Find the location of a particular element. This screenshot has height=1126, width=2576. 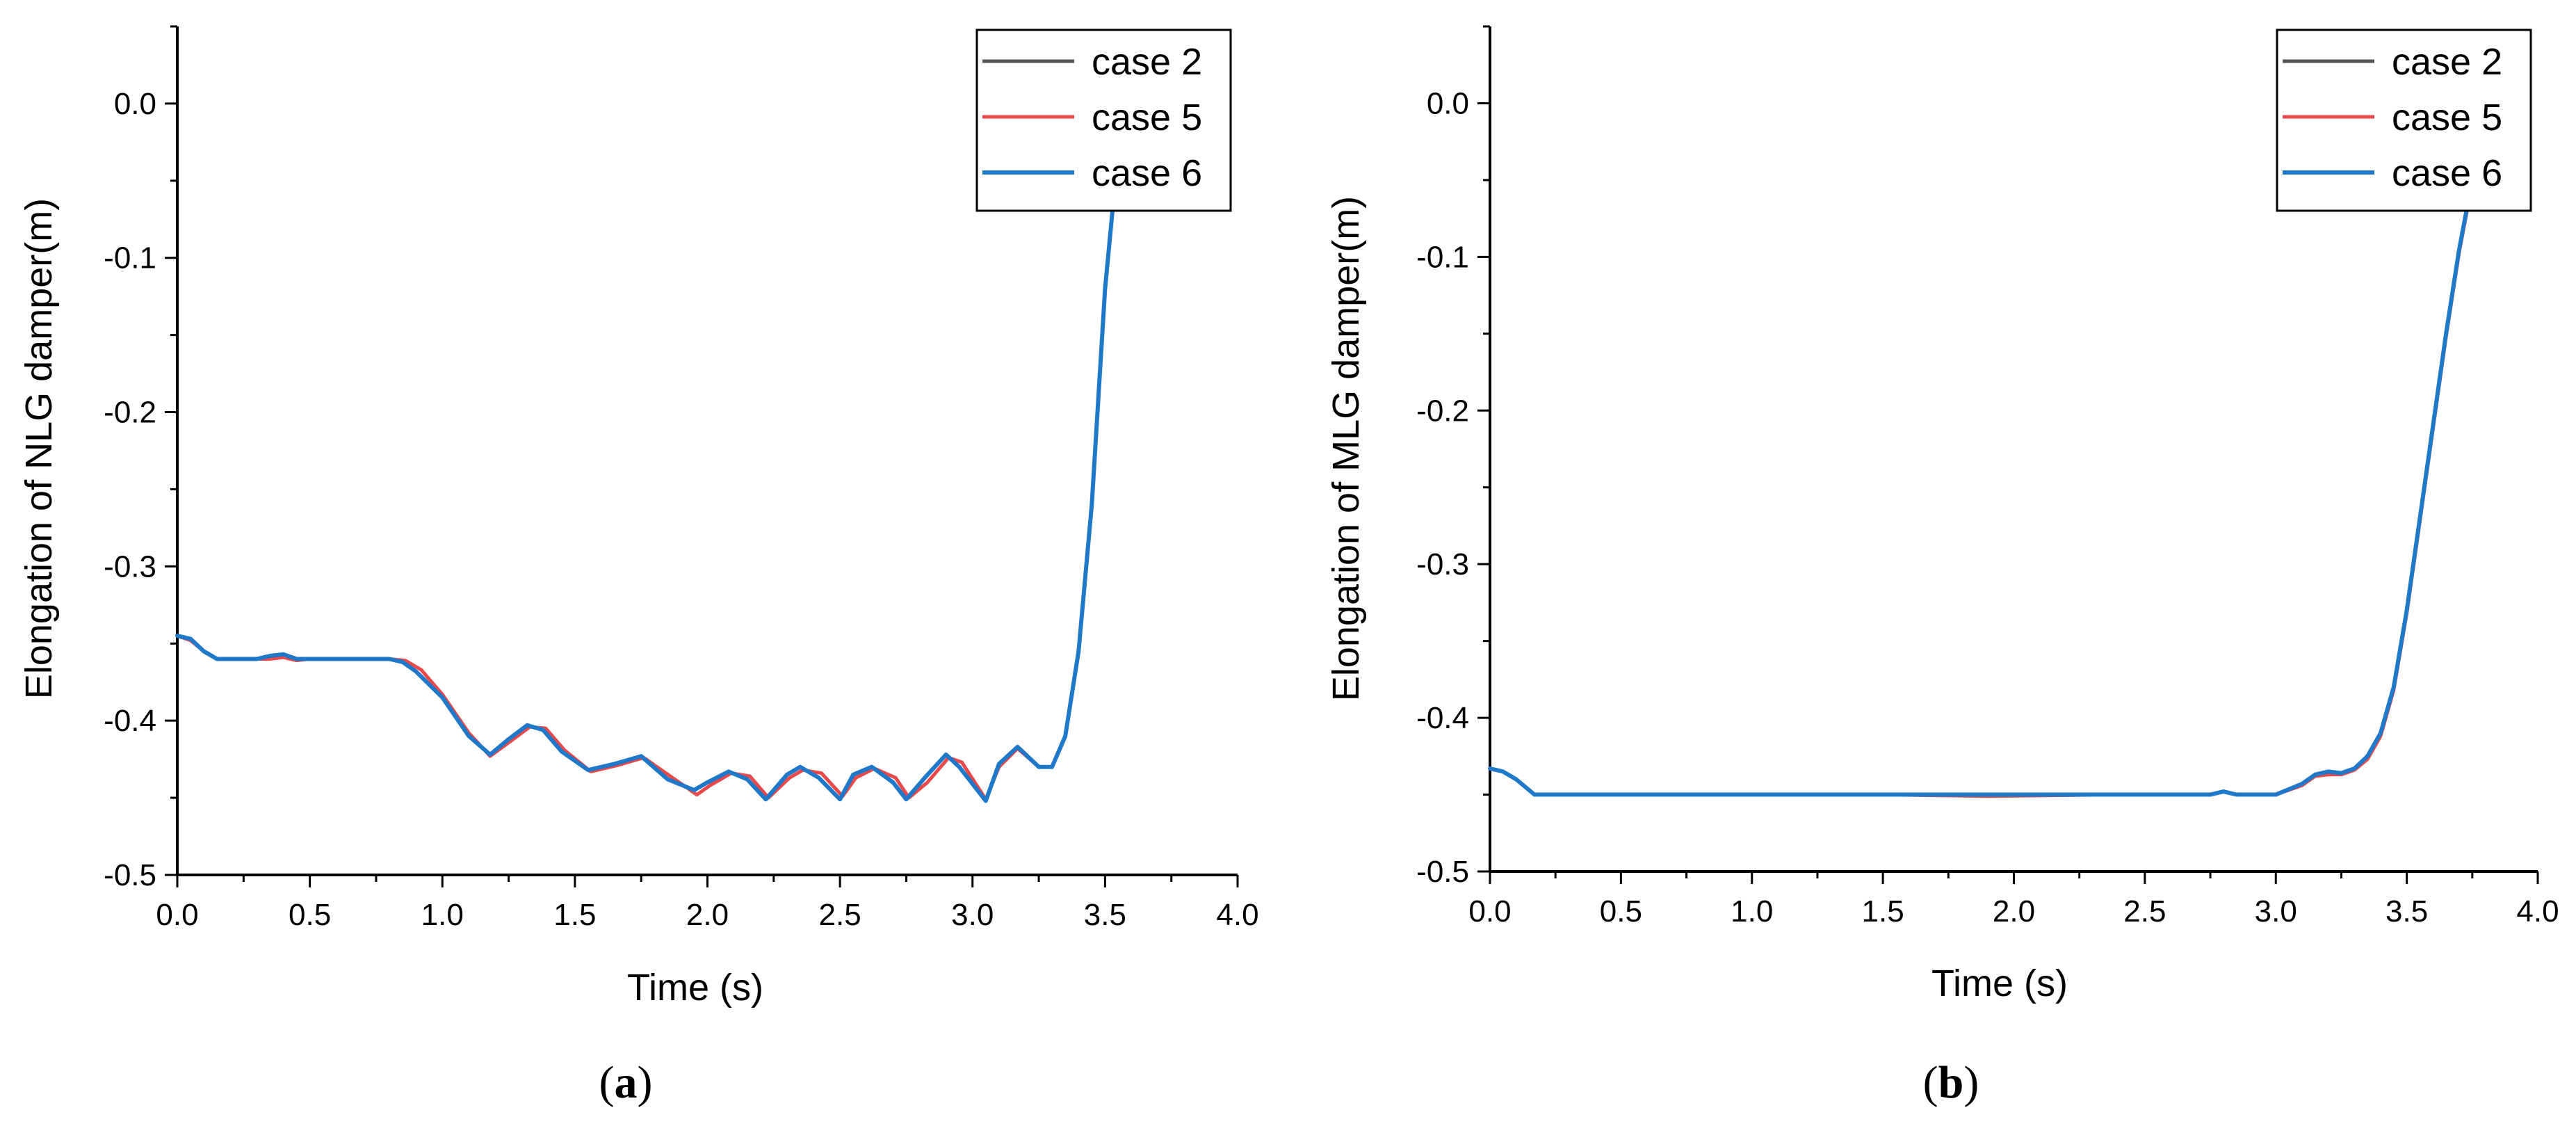

panel-a-x-axis-label: Time (s) is located at coordinates (695, 987).